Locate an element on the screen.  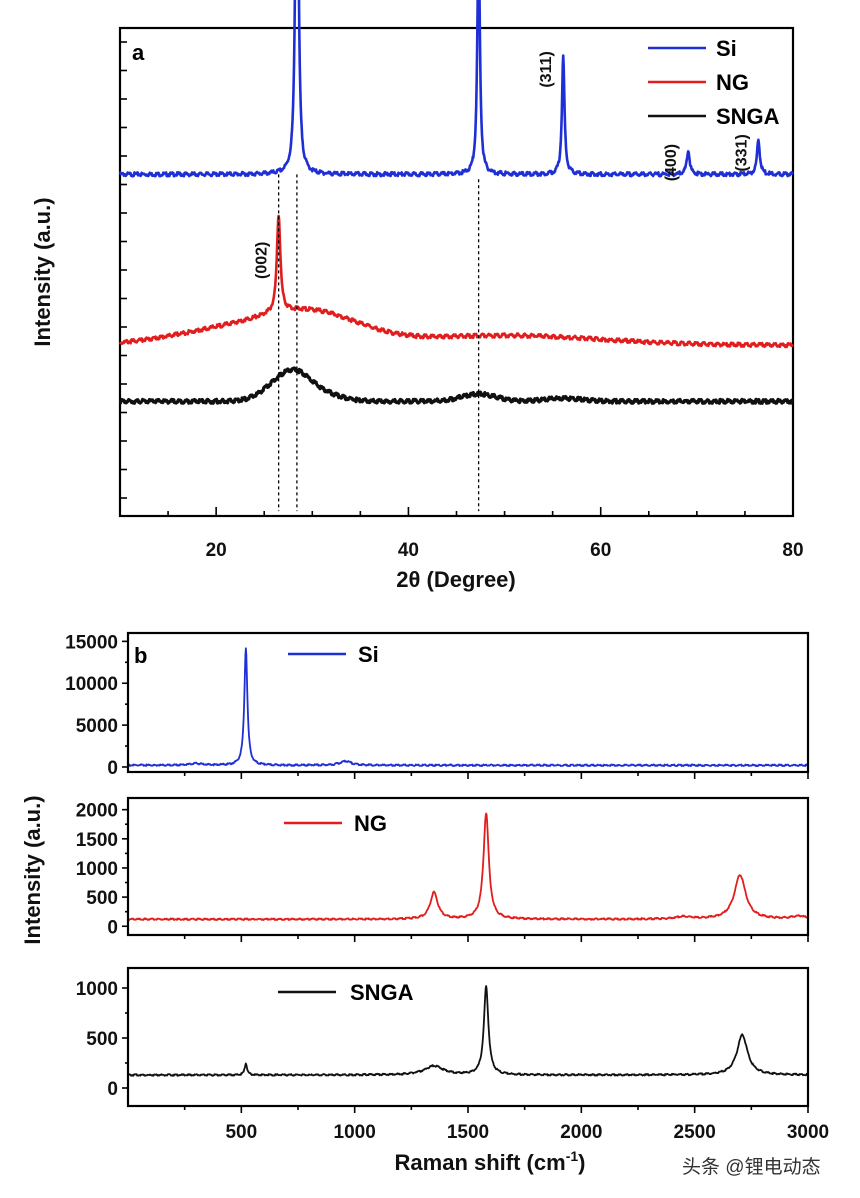
xrd-x-tick-label: 40 is located at coordinates (408, 550).